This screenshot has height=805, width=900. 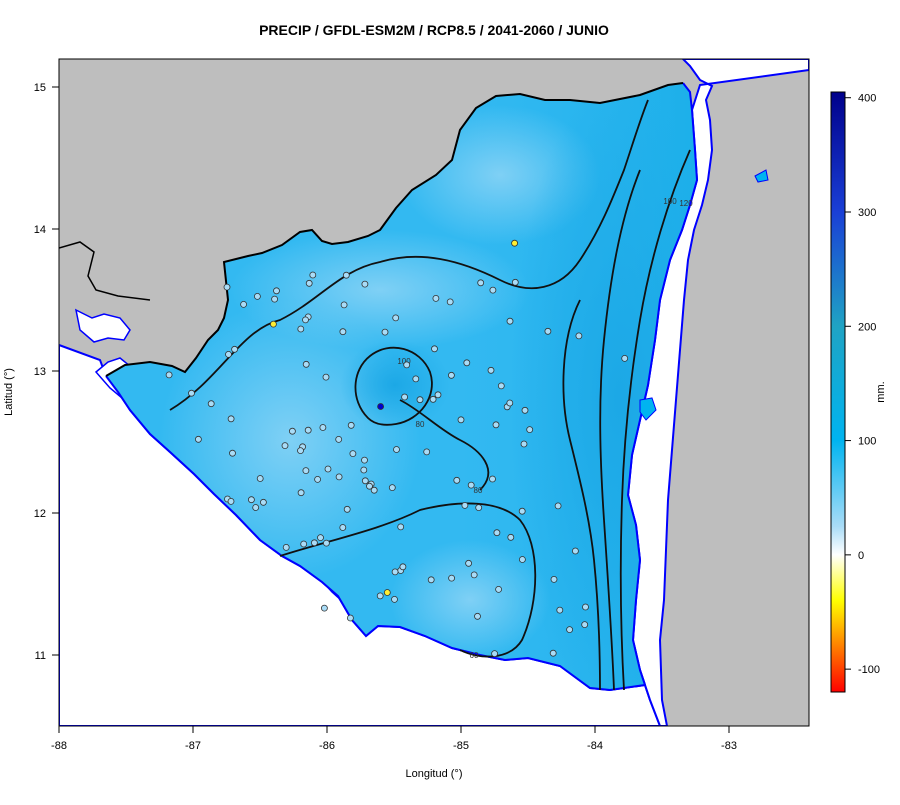 I want to click on colorbar-ticks: 400 300 200 100 0 -100, so click(x=862, y=384).